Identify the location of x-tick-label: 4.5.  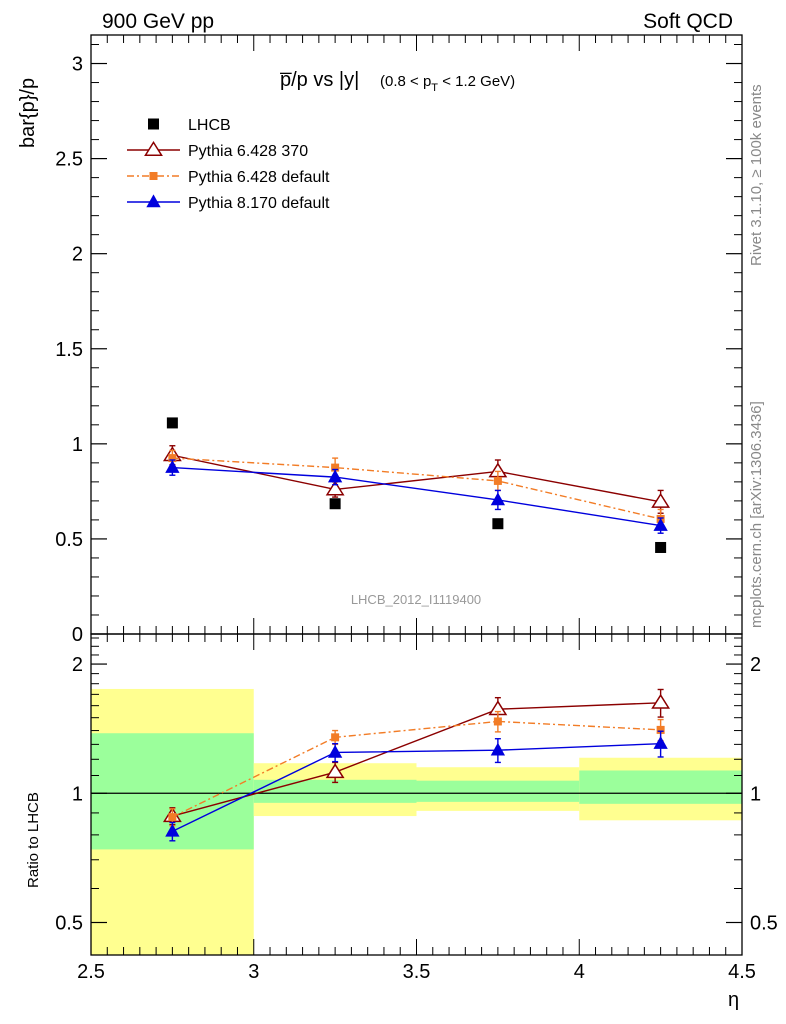
(742, 972).